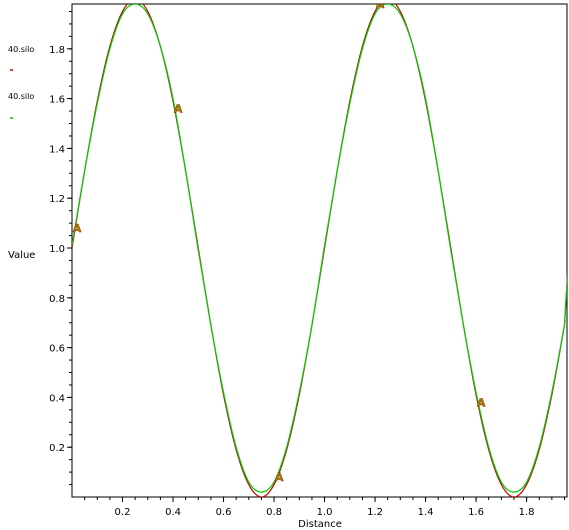  Describe the element at coordinates (21, 255) in the screenshot. I see `y-axis-title: Value` at that location.